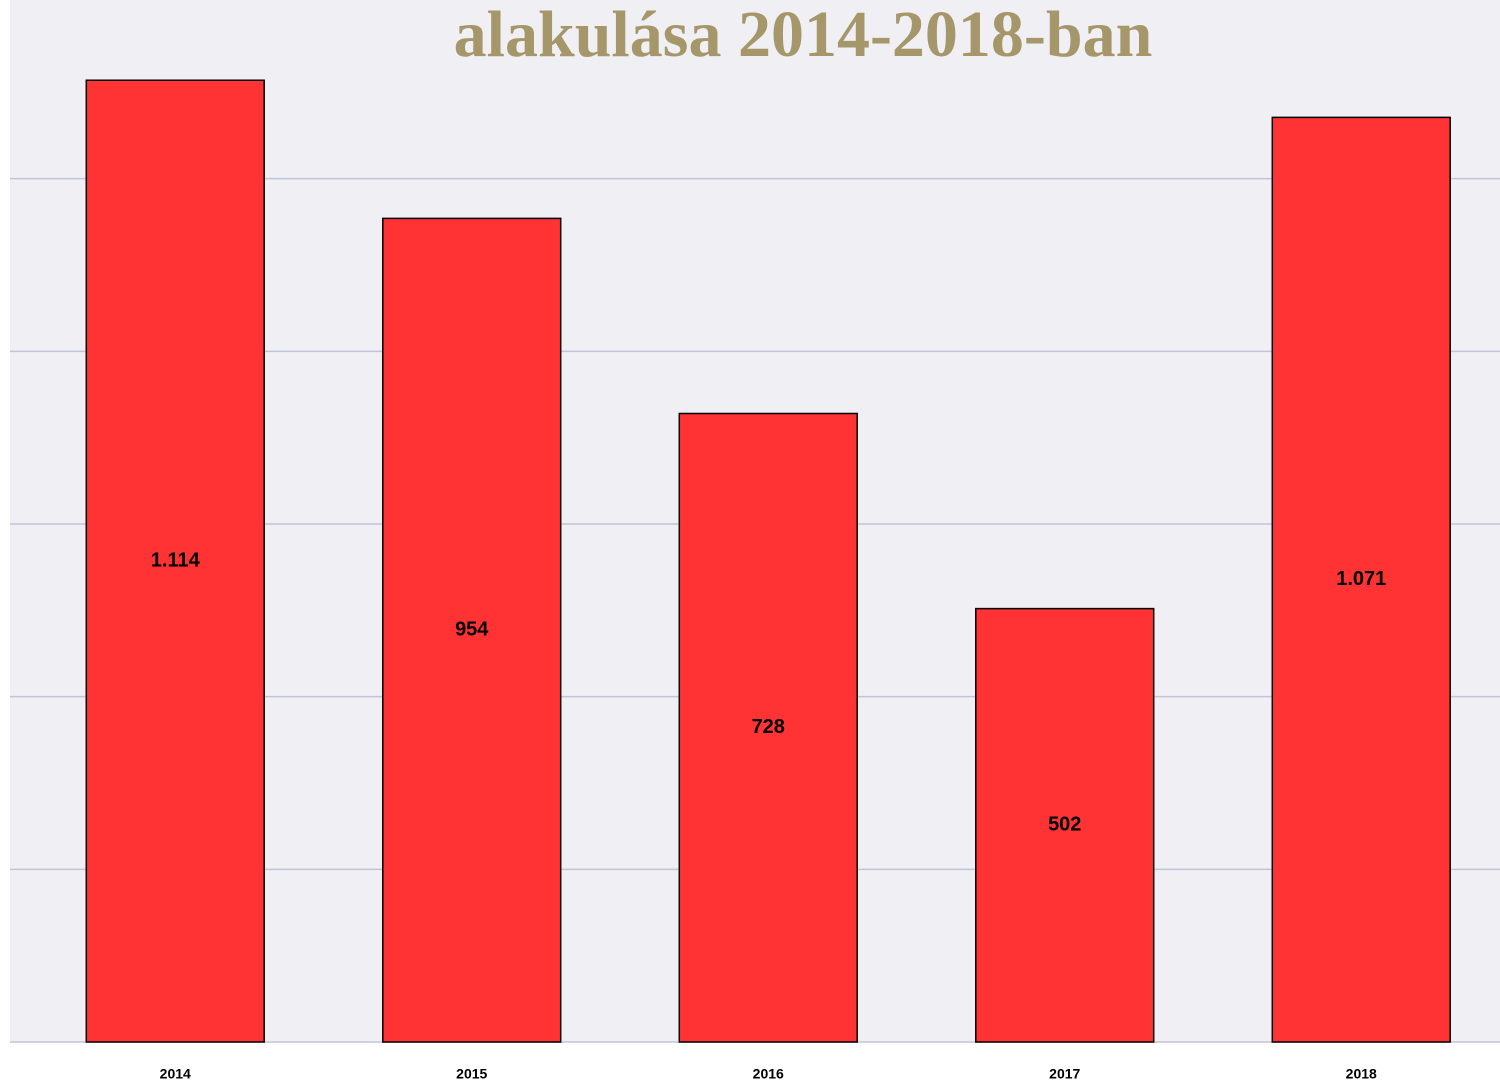  I want to click on value-label: 502, so click(1064, 825).